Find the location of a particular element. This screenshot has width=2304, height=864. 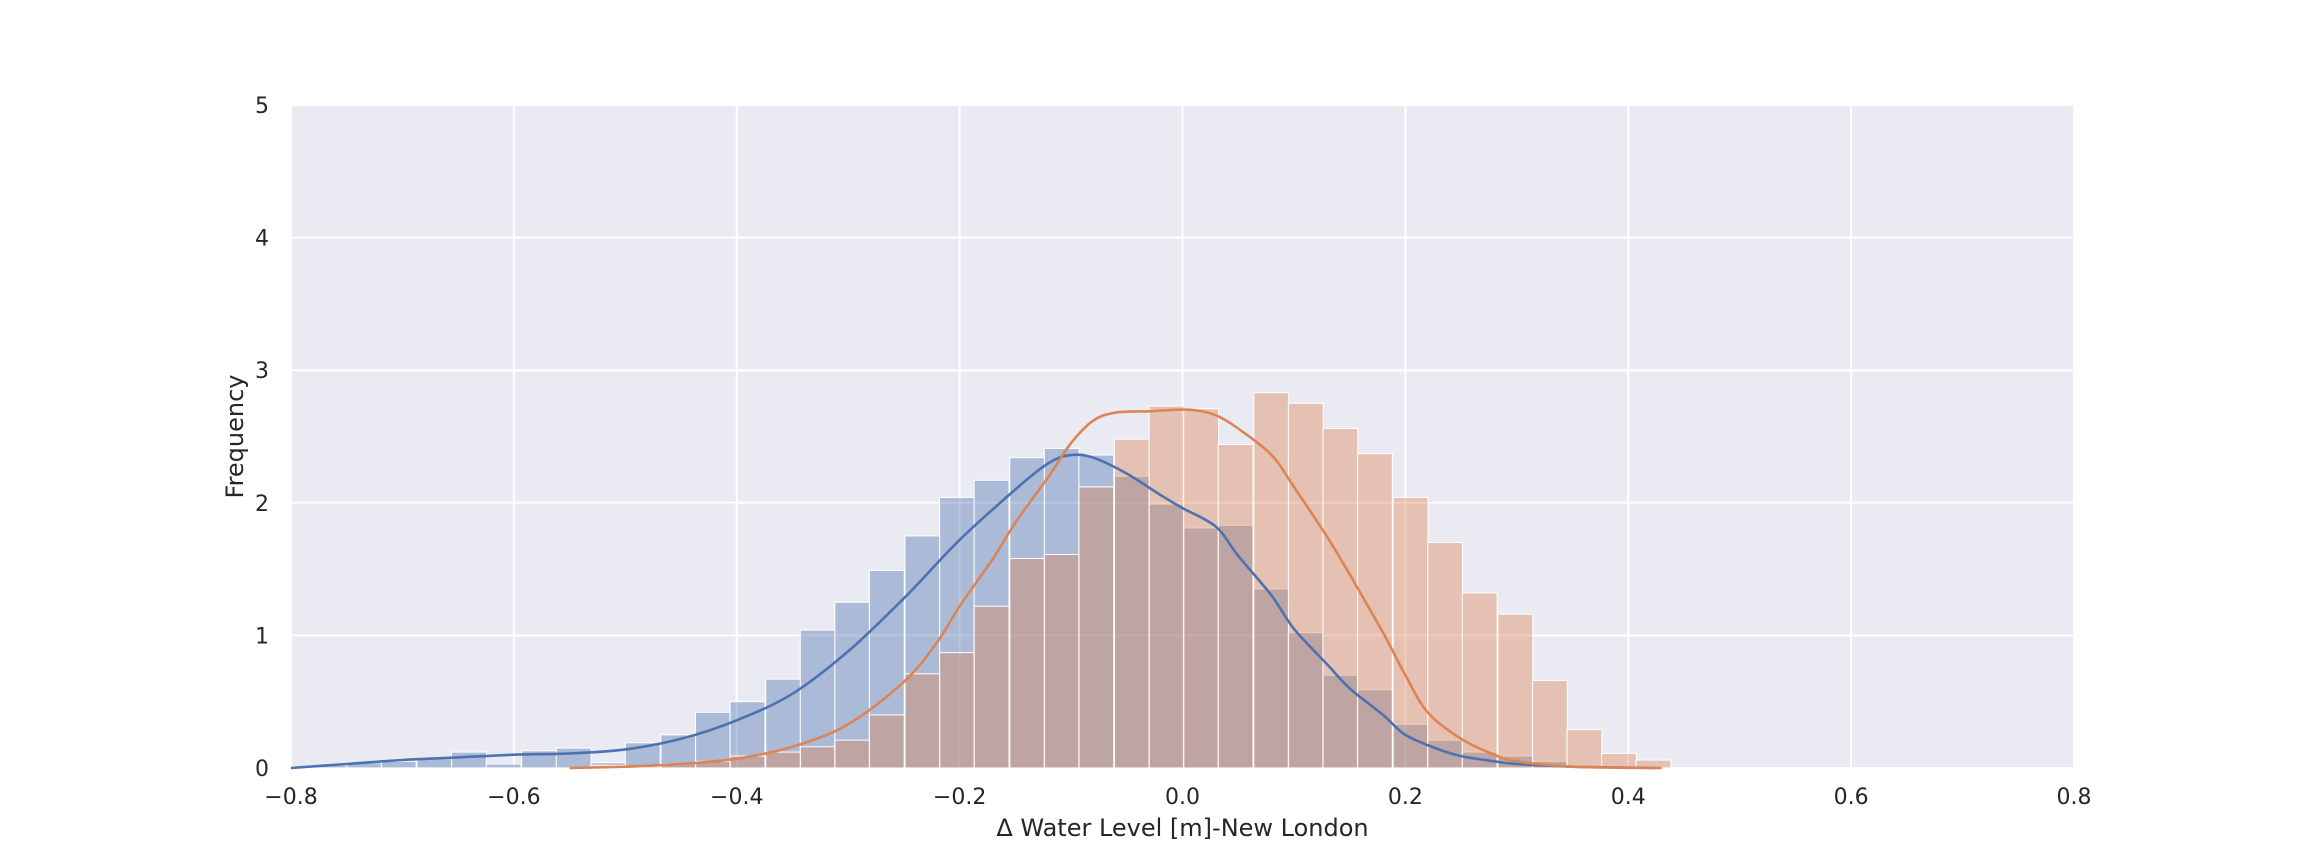

x-tick-label: −0.4 is located at coordinates (736, 797).